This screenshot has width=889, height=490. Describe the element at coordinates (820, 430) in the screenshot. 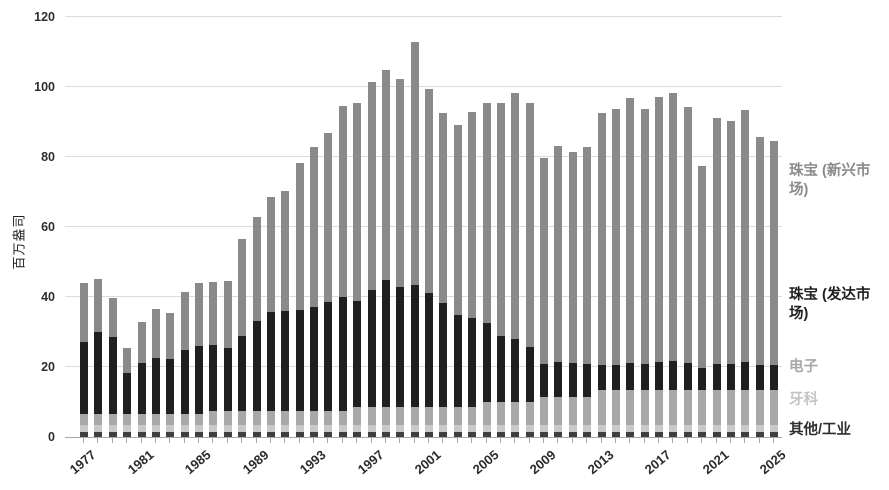

I see `legend-item-other-industrial: 其他/工业` at that location.